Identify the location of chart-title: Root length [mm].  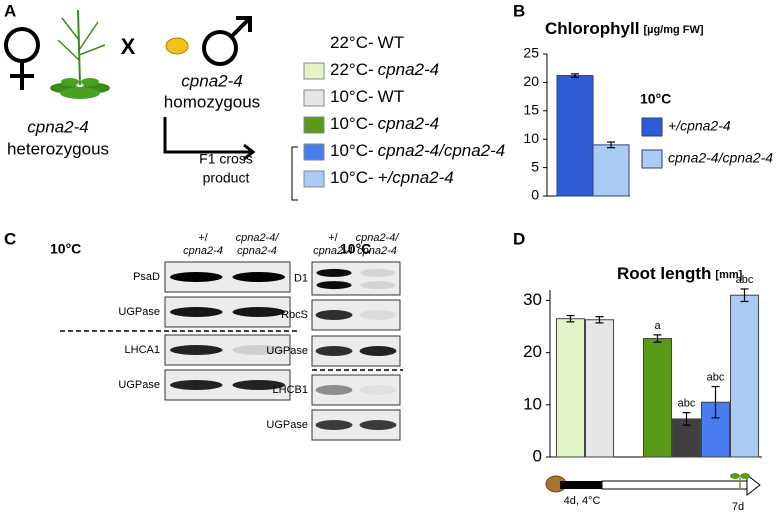
(680, 273).